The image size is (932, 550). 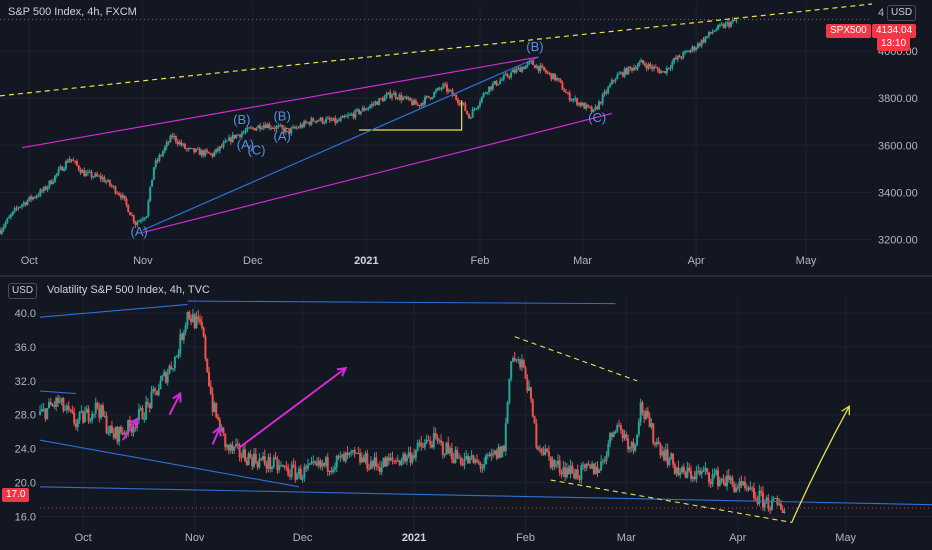 What do you see at coordinates (72, 12) in the screenshot?
I see `spx-title: S&P 500 Index, 4h, FXCM` at bounding box center [72, 12].